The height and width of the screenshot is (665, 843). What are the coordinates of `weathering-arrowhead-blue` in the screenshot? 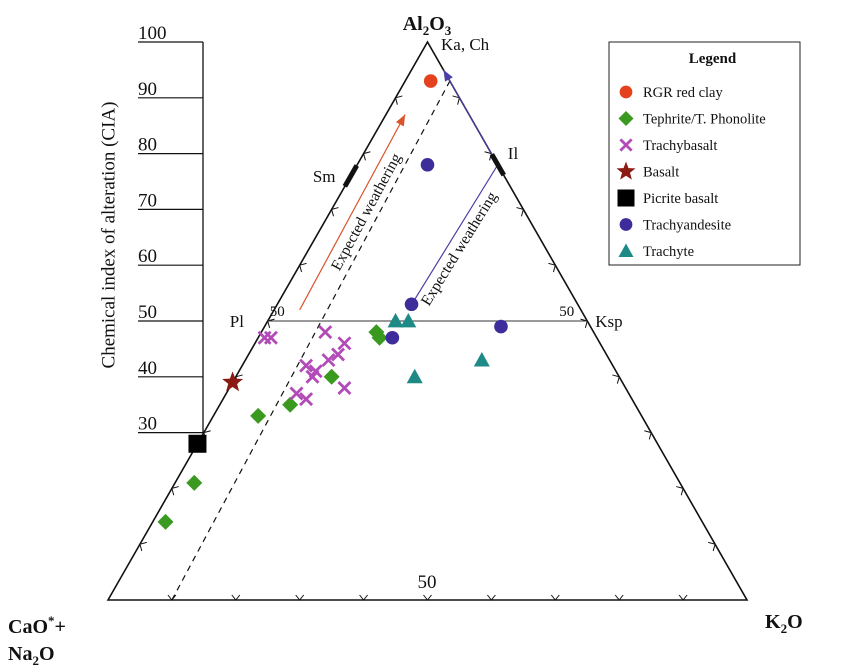 It's located at (448, 75).